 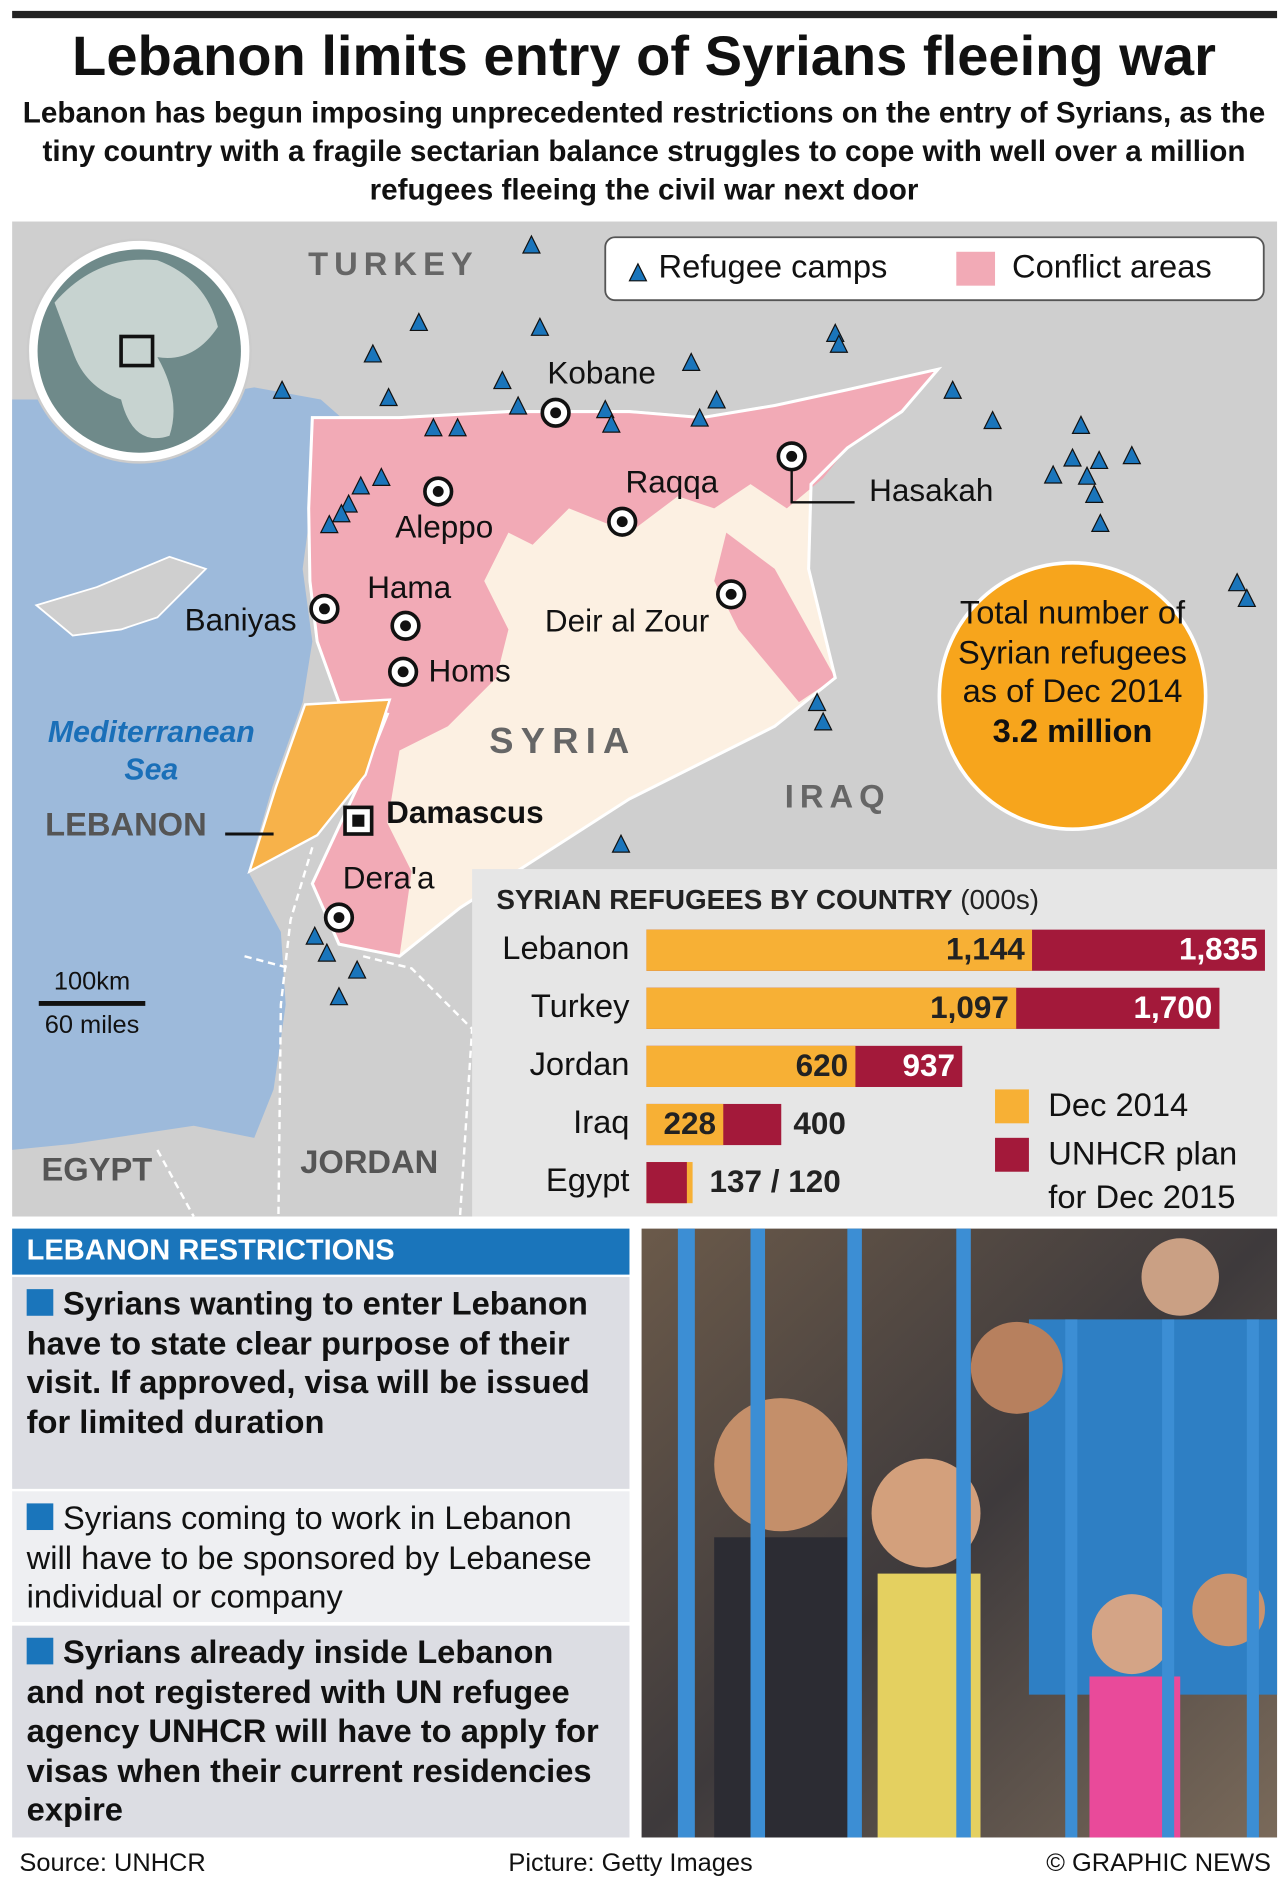 I want to click on category-label: Turkey, so click(x=580, y=1005).